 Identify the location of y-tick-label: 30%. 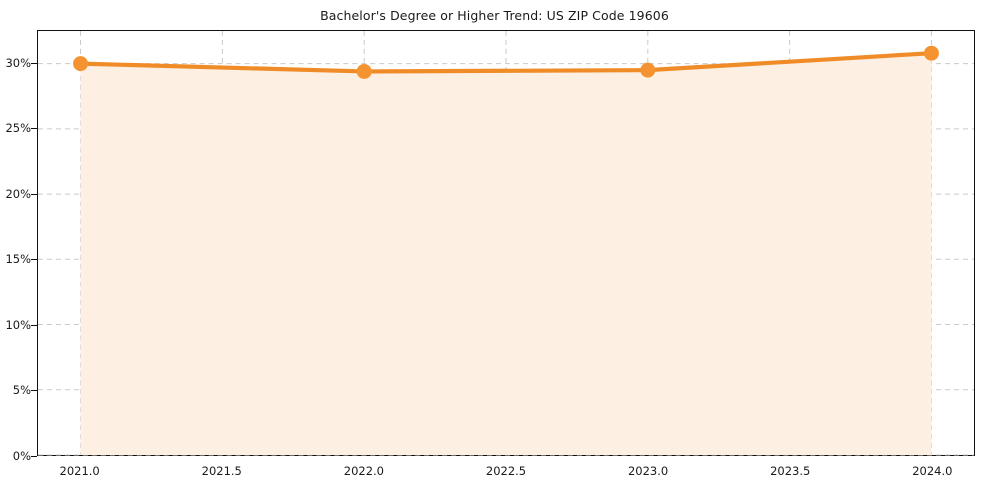
(18, 62).